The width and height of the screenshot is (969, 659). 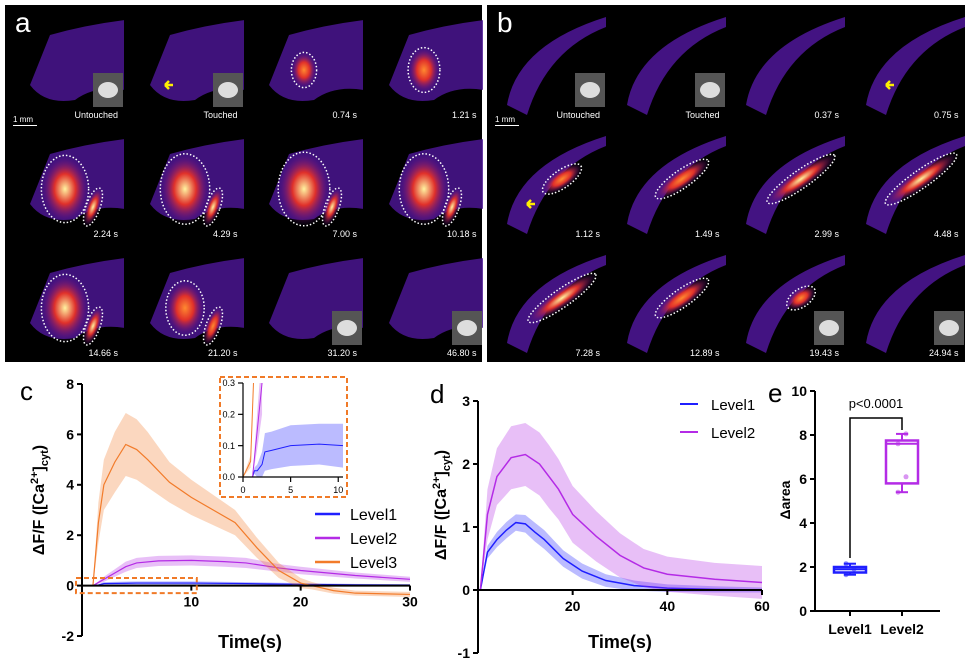 What do you see at coordinates (905, 302) in the screenshot?
I see `image-frame: 24.94 s` at bounding box center [905, 302].